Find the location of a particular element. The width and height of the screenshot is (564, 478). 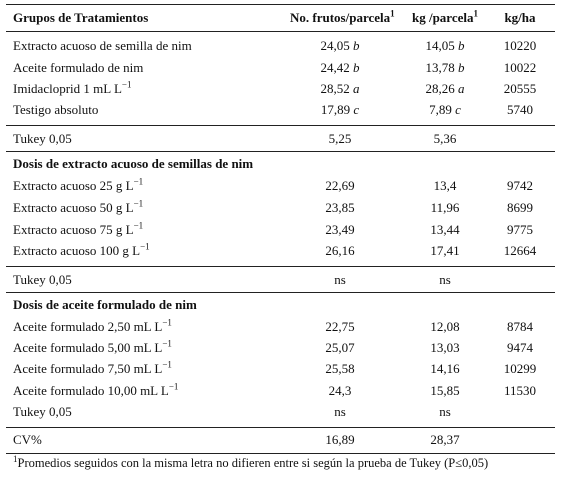

treatment-name: Extracto acuoso 25 g L−1 is located at coordinates (78, 186).